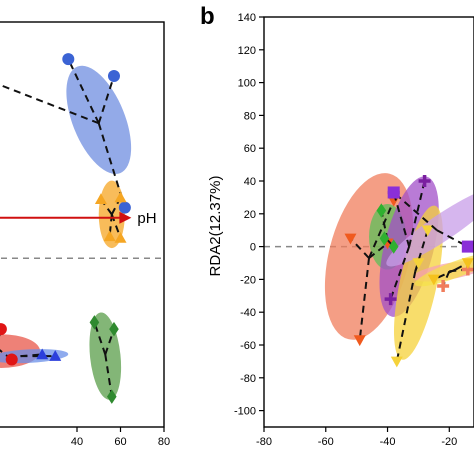 Image resolution: width=474 pixels, height=474 pixels. I want to click on y-tick-label: -60, so click(248, 346).